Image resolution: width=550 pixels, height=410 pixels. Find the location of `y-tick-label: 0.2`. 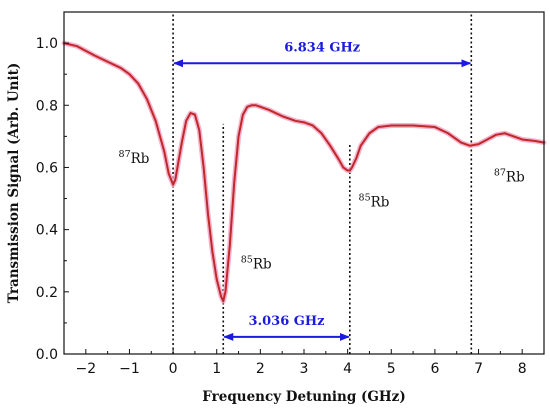

y-tick-label: 0.2 is located at coordinates (47, 293).